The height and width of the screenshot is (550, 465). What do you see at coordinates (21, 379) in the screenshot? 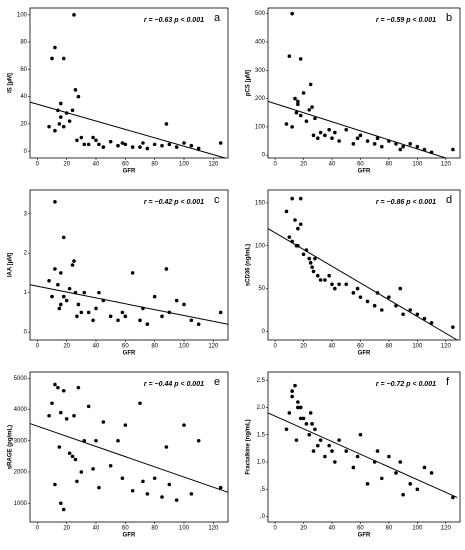
I see `y-tick-label: 5000` at bounding box center [21, 379].